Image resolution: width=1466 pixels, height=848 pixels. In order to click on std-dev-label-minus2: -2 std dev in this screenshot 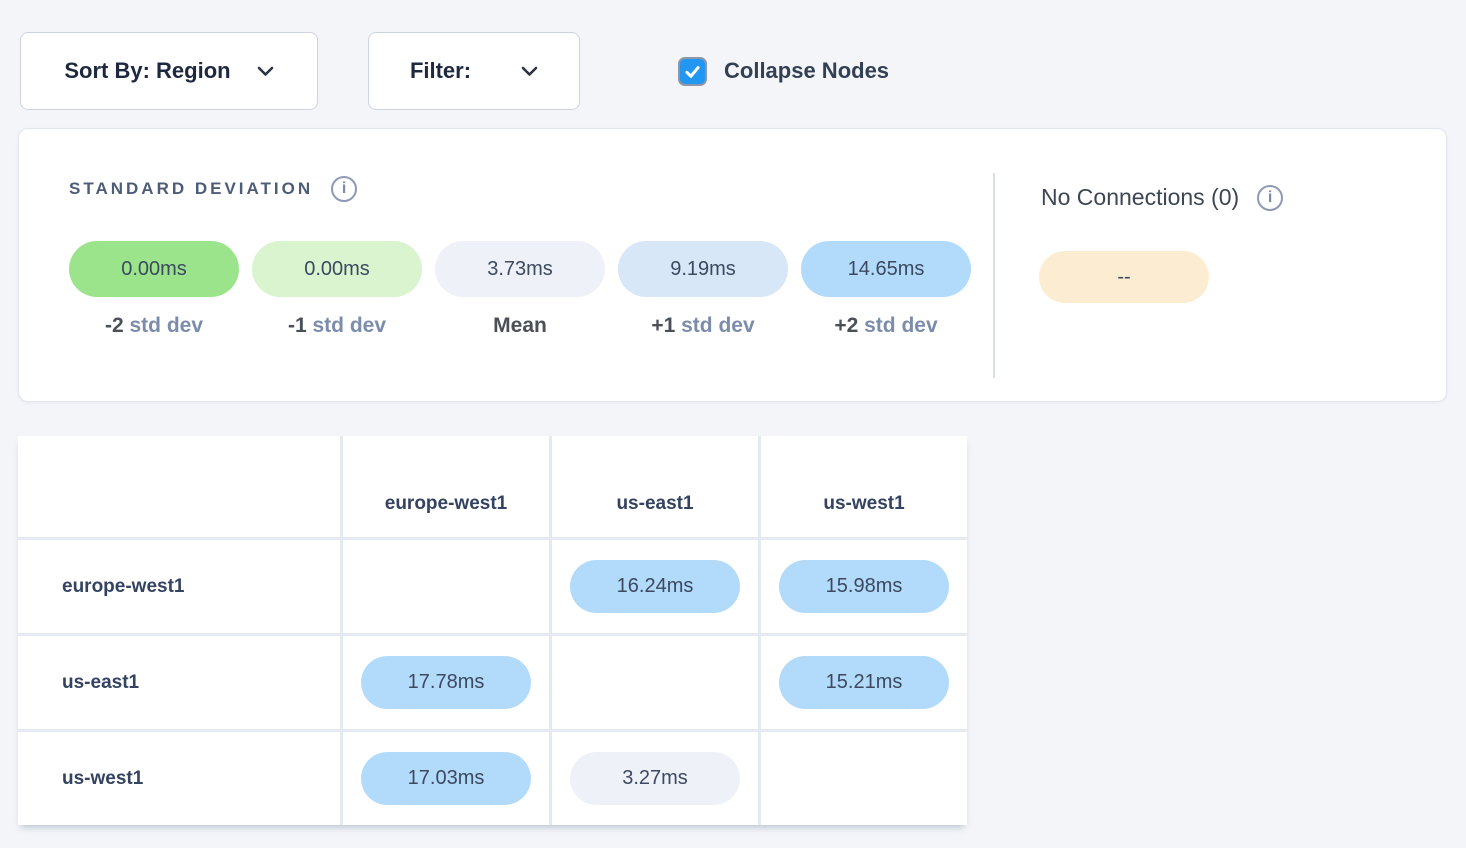, I will do `click(154, 325)`.